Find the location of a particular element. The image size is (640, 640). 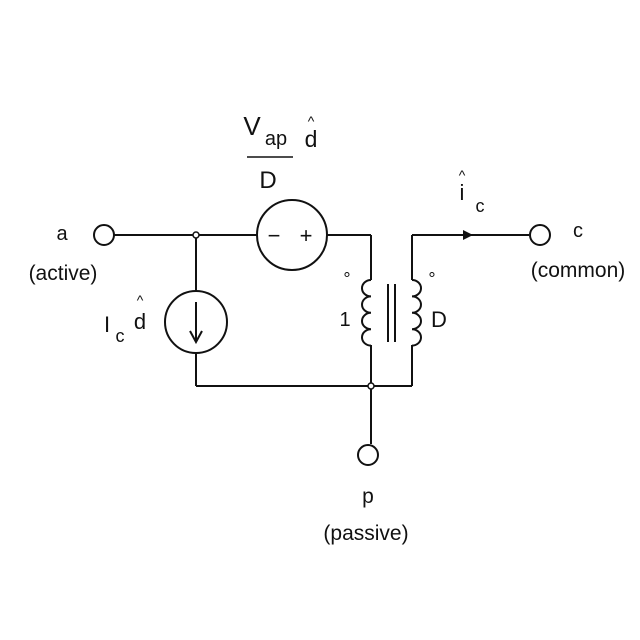

terminal-p-letter: p is located at coordinates (368, 496).